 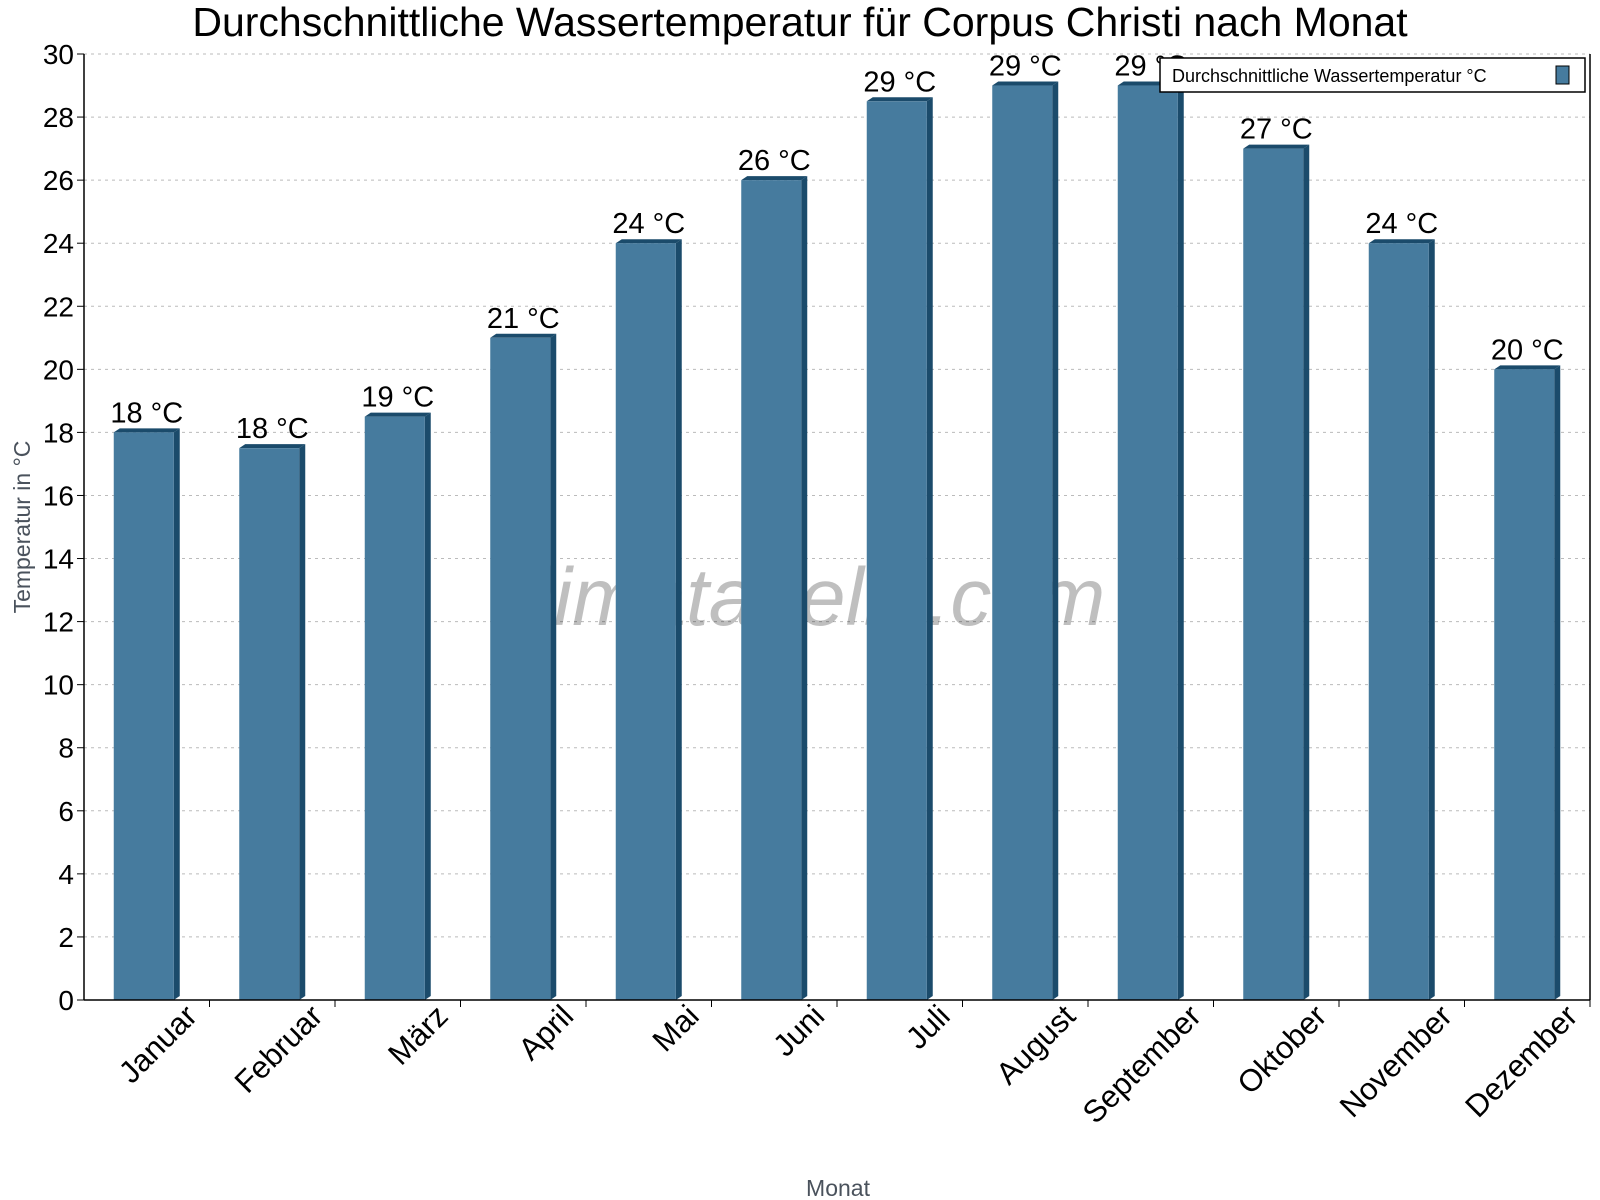 What do you see at coordinates (774, 161) in the screenshot?
I see `data-label: 26 °C` at bounding box center [774, 161].